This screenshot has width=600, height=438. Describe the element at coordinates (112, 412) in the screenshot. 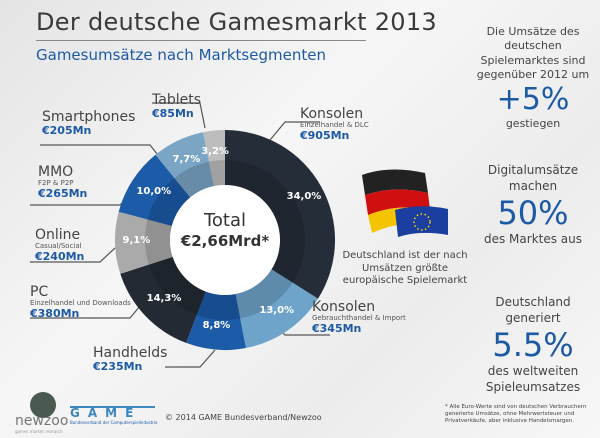

I see `game-logo: GAME` at that location.